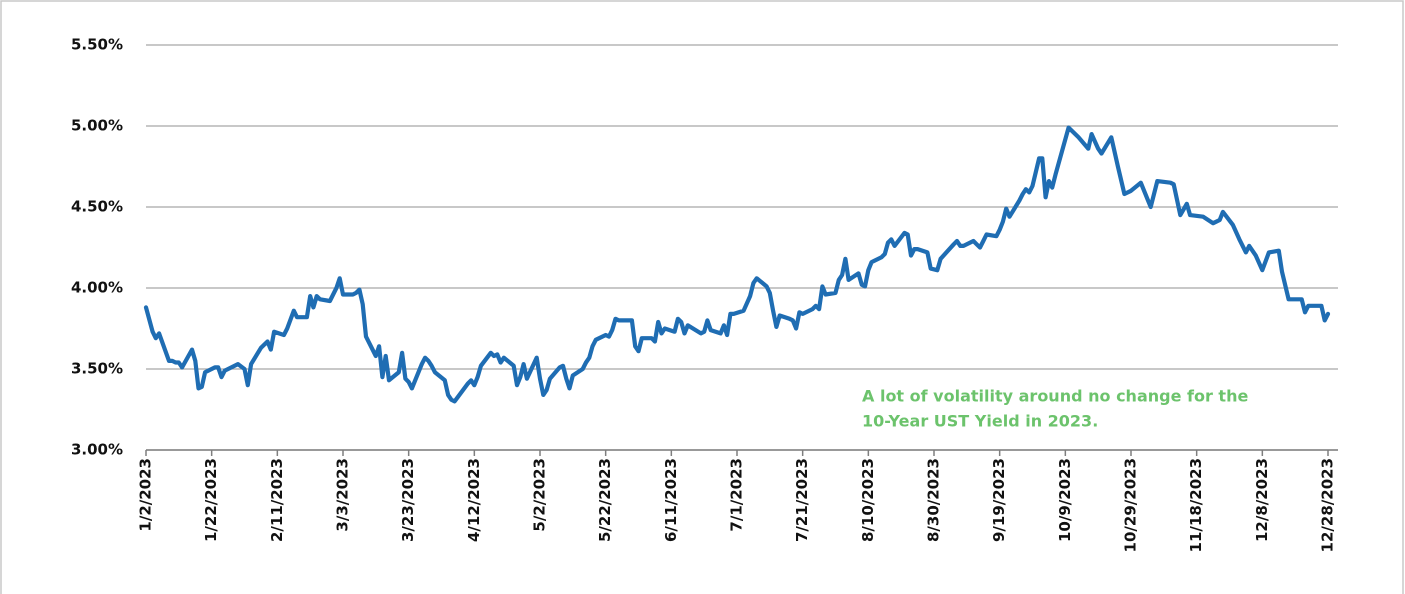 The image size is (1405, 594). What do you see at coordinates (980, 421) in the screenshot?
I see `annotation: 10-Year UST Yield in 2023.` at bounding box center [980, 421].